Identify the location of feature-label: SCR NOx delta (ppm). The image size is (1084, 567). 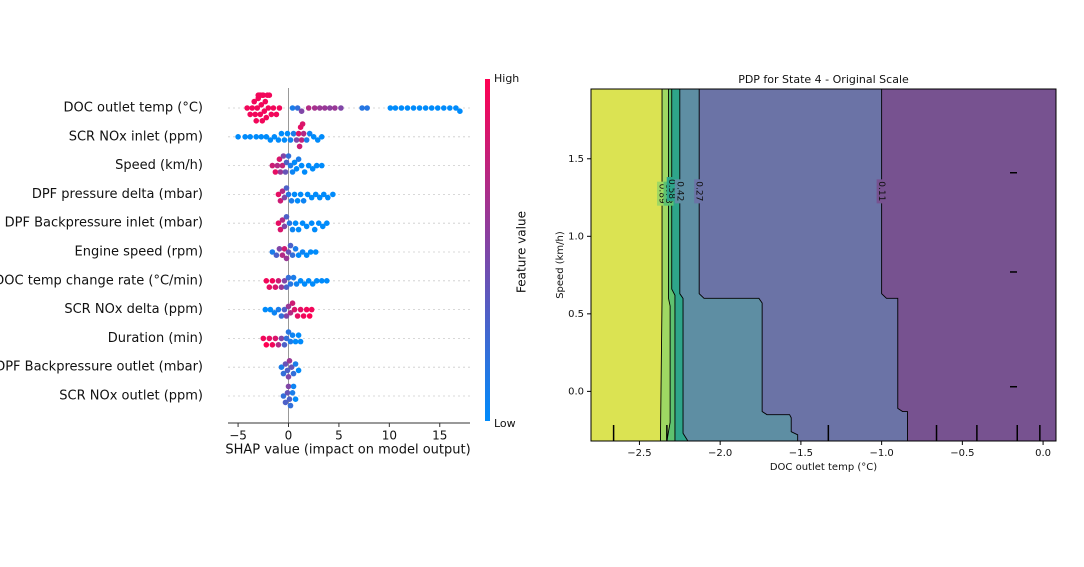
(133, 309).